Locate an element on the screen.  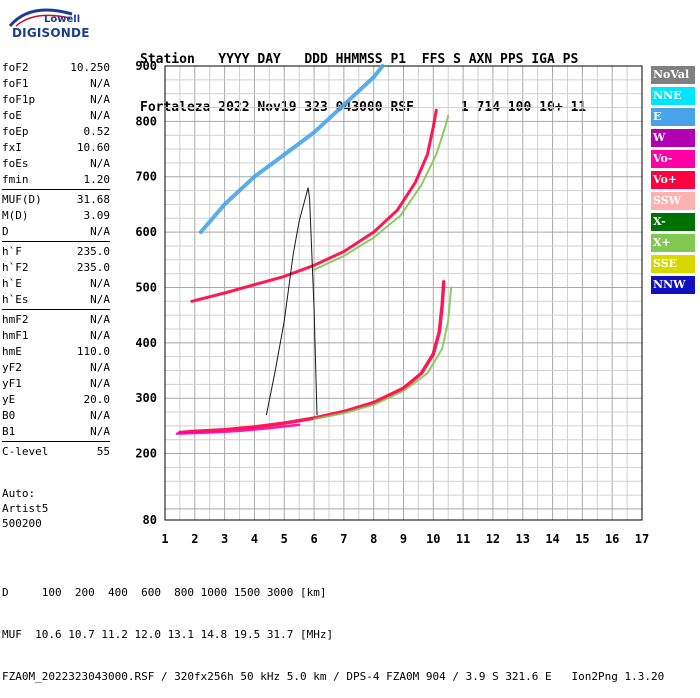
param-value: 20.0 is located at coordinates (97, 399).